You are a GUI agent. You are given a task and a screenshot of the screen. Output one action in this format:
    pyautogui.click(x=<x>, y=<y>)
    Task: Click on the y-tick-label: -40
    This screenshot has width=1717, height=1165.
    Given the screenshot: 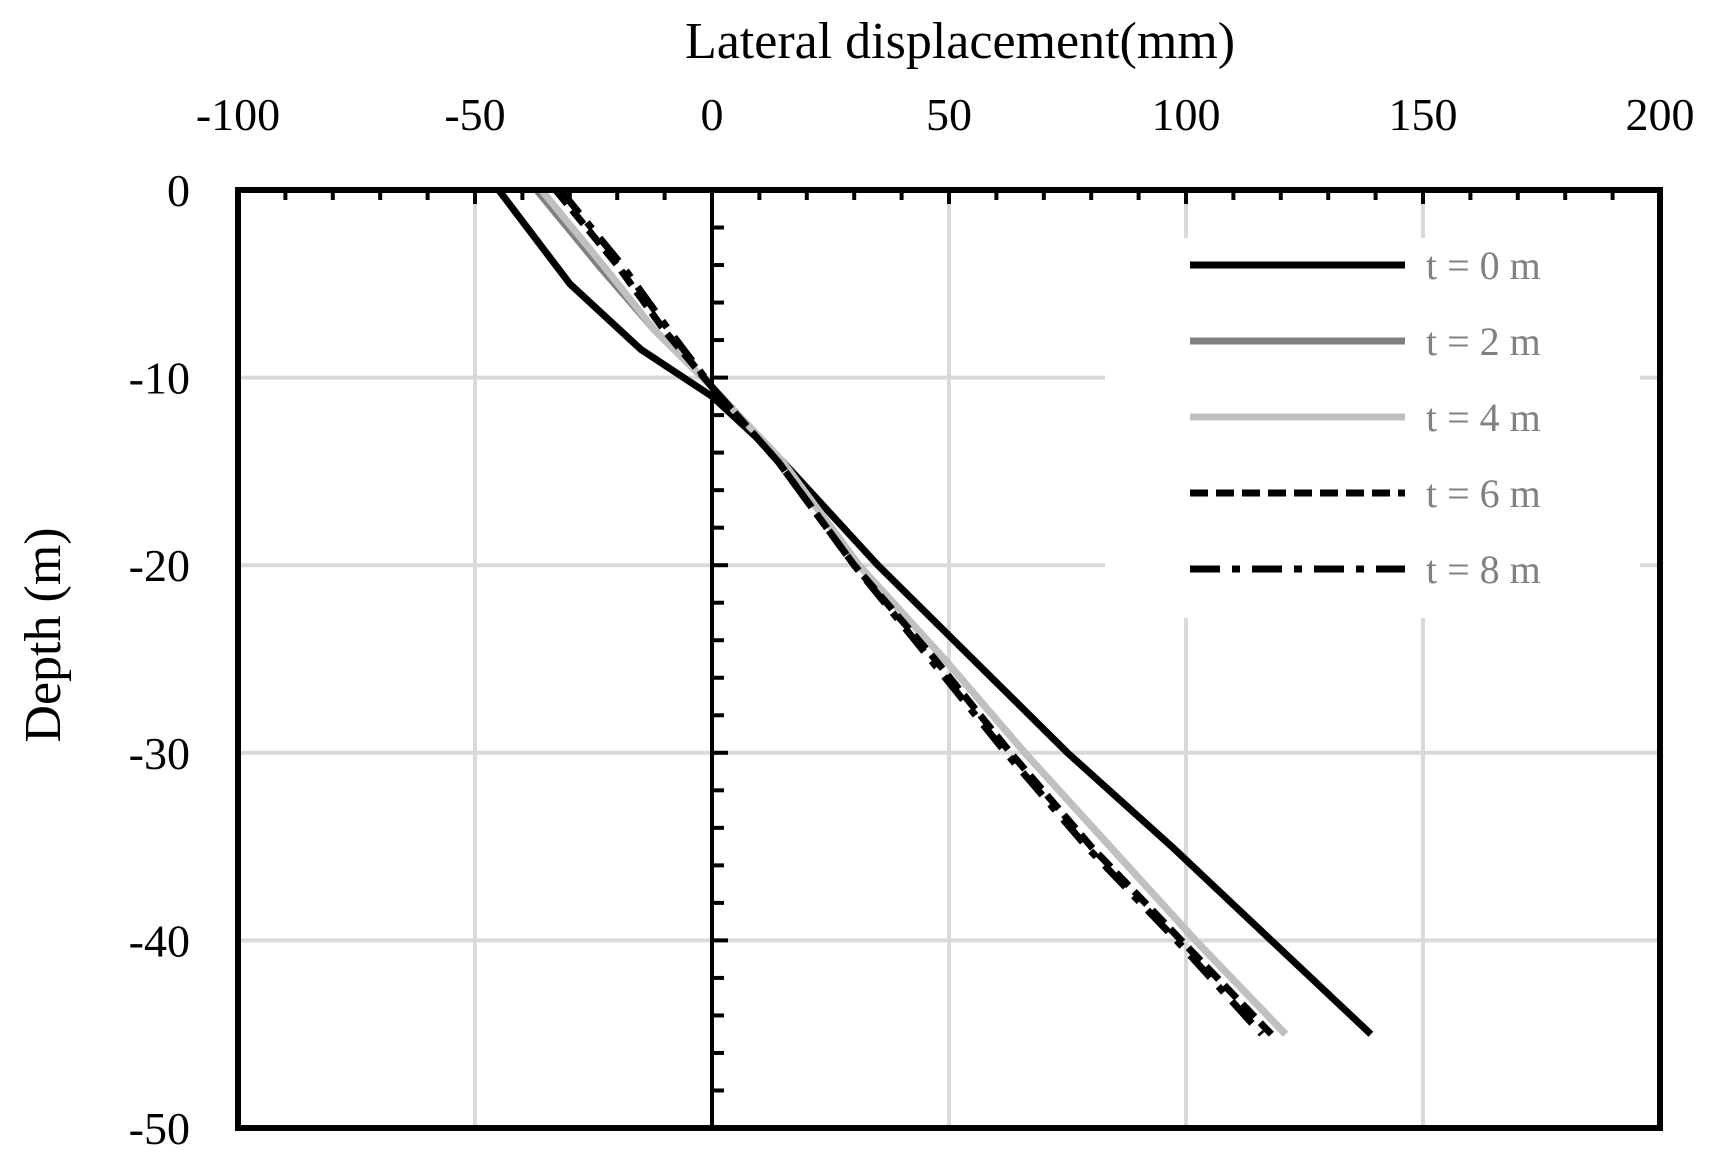 What is the action you would take?
    pyautogui.click(x=159, y=940)
    